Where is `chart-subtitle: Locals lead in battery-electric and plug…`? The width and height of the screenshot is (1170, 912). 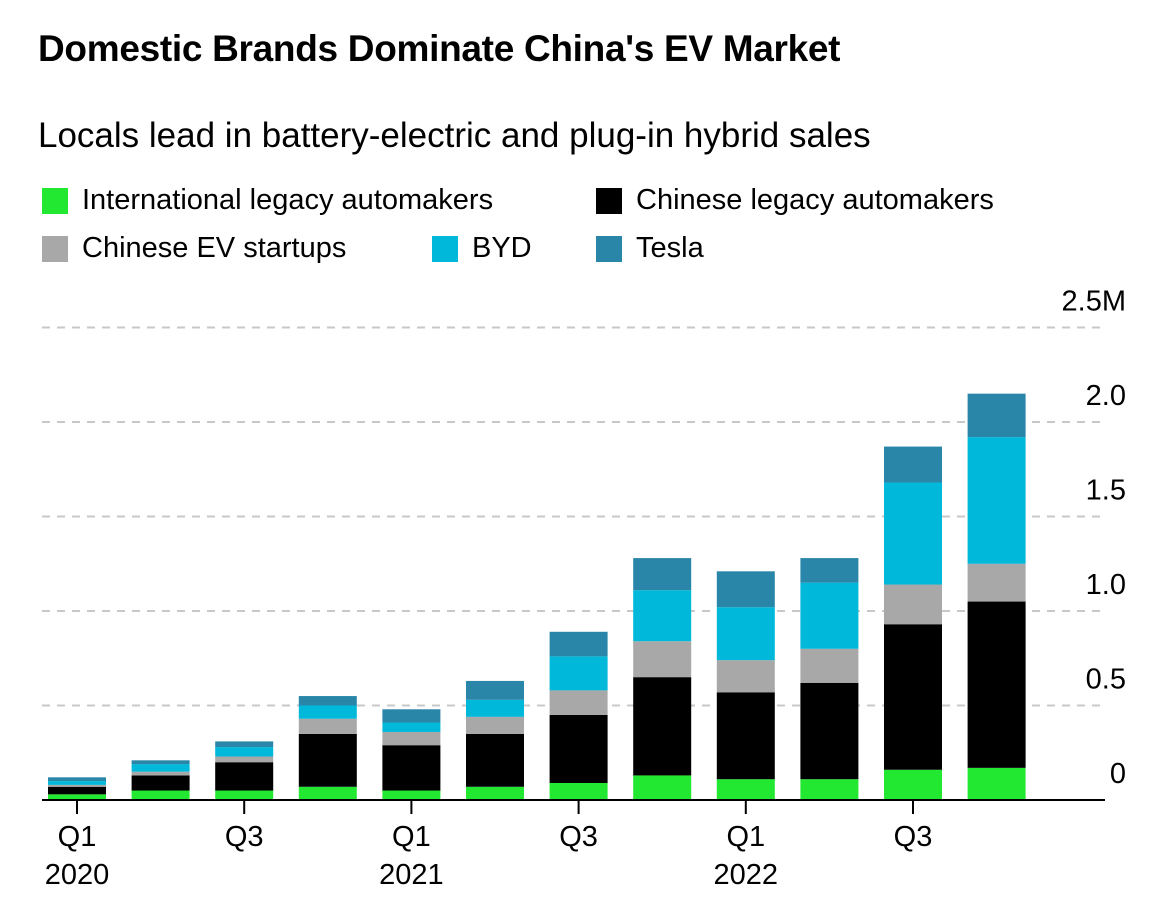
chart-subtitle: Locals lead in battery-electric and plug… is located at coordinates (454, 135).